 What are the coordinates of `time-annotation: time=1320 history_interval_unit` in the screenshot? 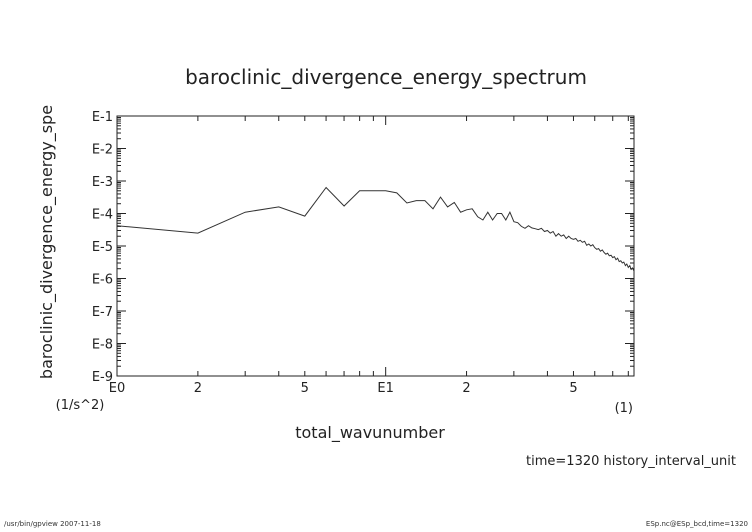 It's located at (631, 461).